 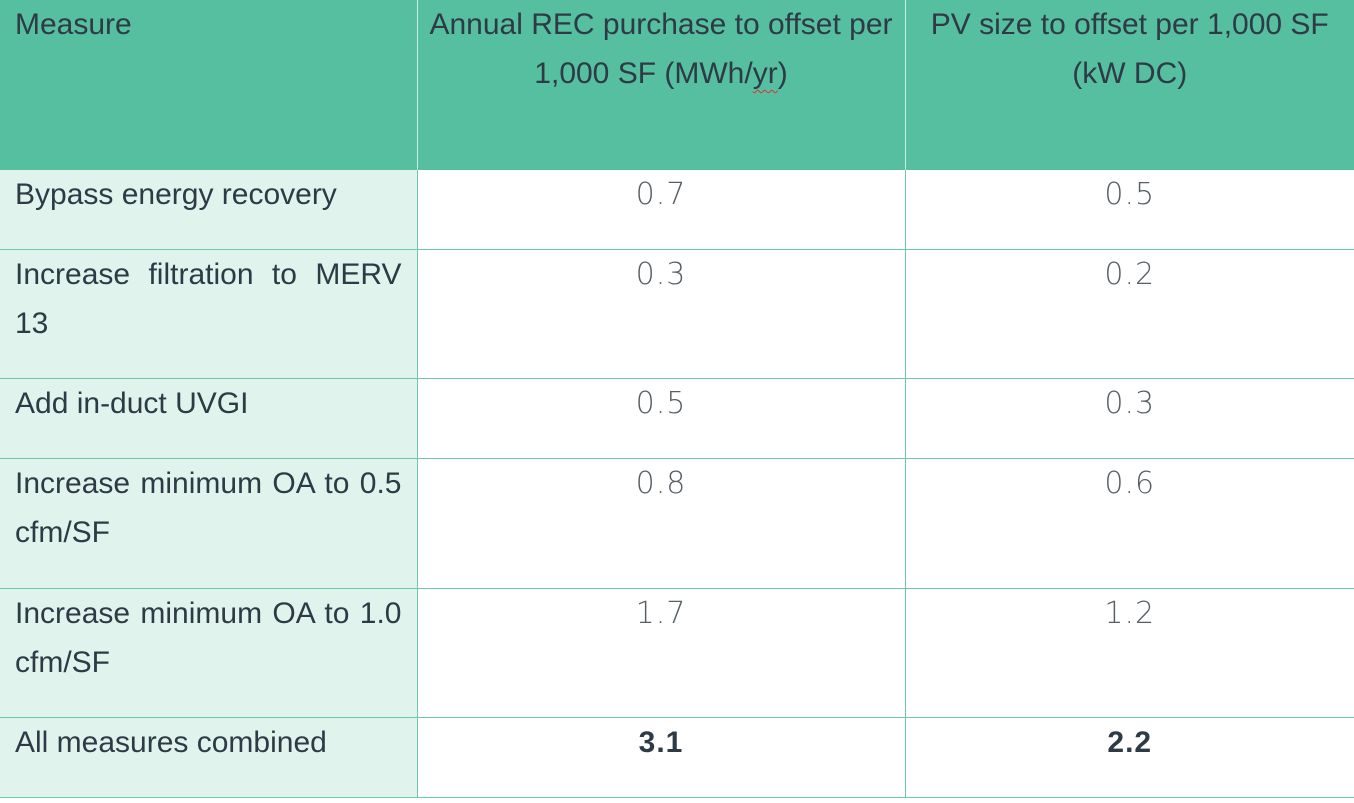 What do you see at coordinates (1129, 523) in the screenshot?
I see `pv-value-cell: 0.6` at bounding box center [1129, 523].